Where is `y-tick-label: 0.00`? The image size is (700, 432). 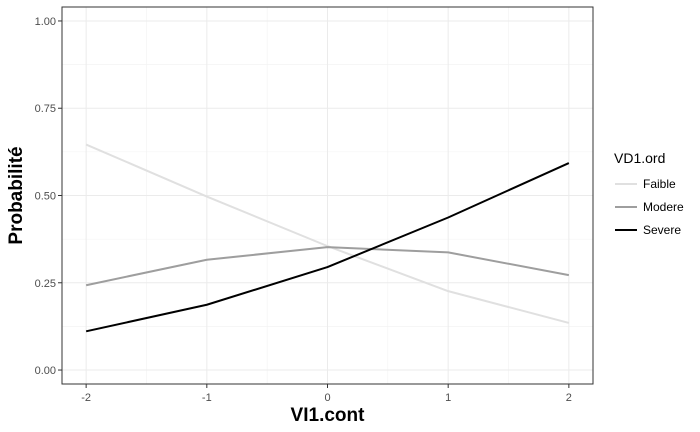
y-tick-label: 0.00 is located at coordinates (45, 371).